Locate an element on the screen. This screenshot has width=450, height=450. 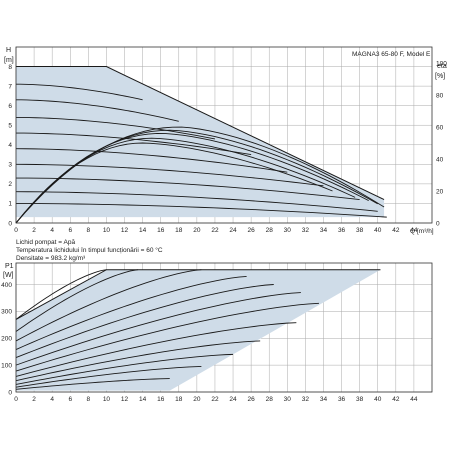
head-x-tick-label: 10 is located at coordinates (107, 230).